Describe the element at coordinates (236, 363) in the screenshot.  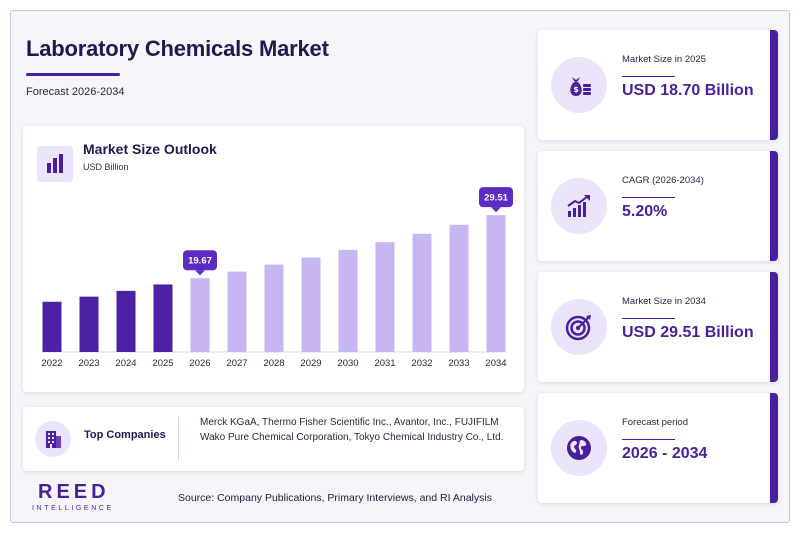
I see `x-tick-label: 2027` at that location.